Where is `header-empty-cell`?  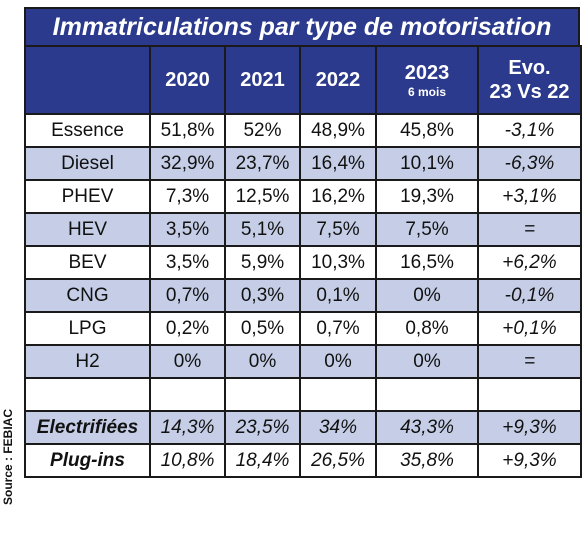 header-empty-cell is located at coordinates (87, 80).